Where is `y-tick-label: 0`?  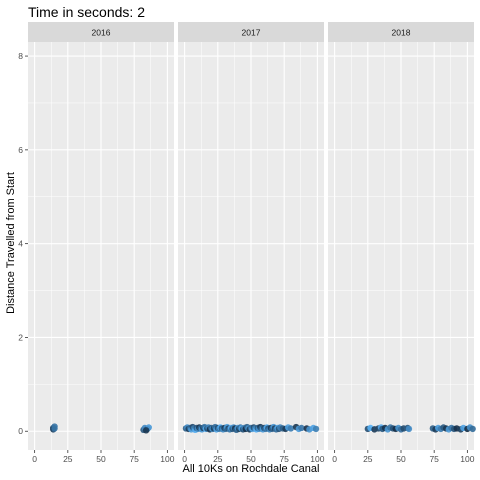
y-tick-label: 0 is located at coordinates (20, 431).